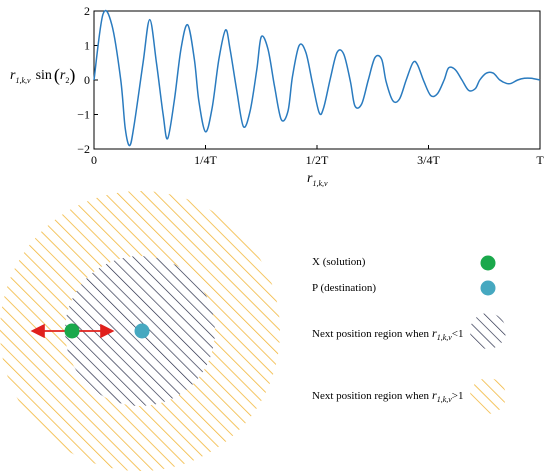 This screenshot has width=550, height=471. I want to click on y-tick-label: −2, so click(83, 149).